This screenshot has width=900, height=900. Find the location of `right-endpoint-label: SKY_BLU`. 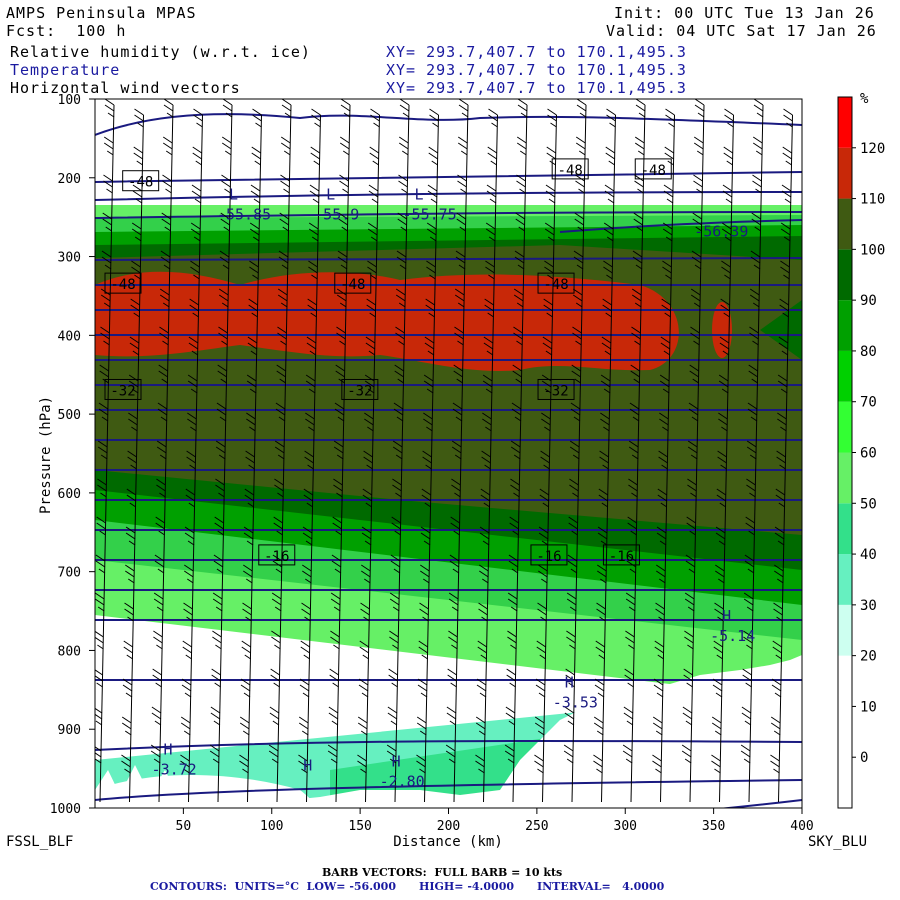

right-endpoint-label: SKY_BLU is located at coordinates (837, 842).